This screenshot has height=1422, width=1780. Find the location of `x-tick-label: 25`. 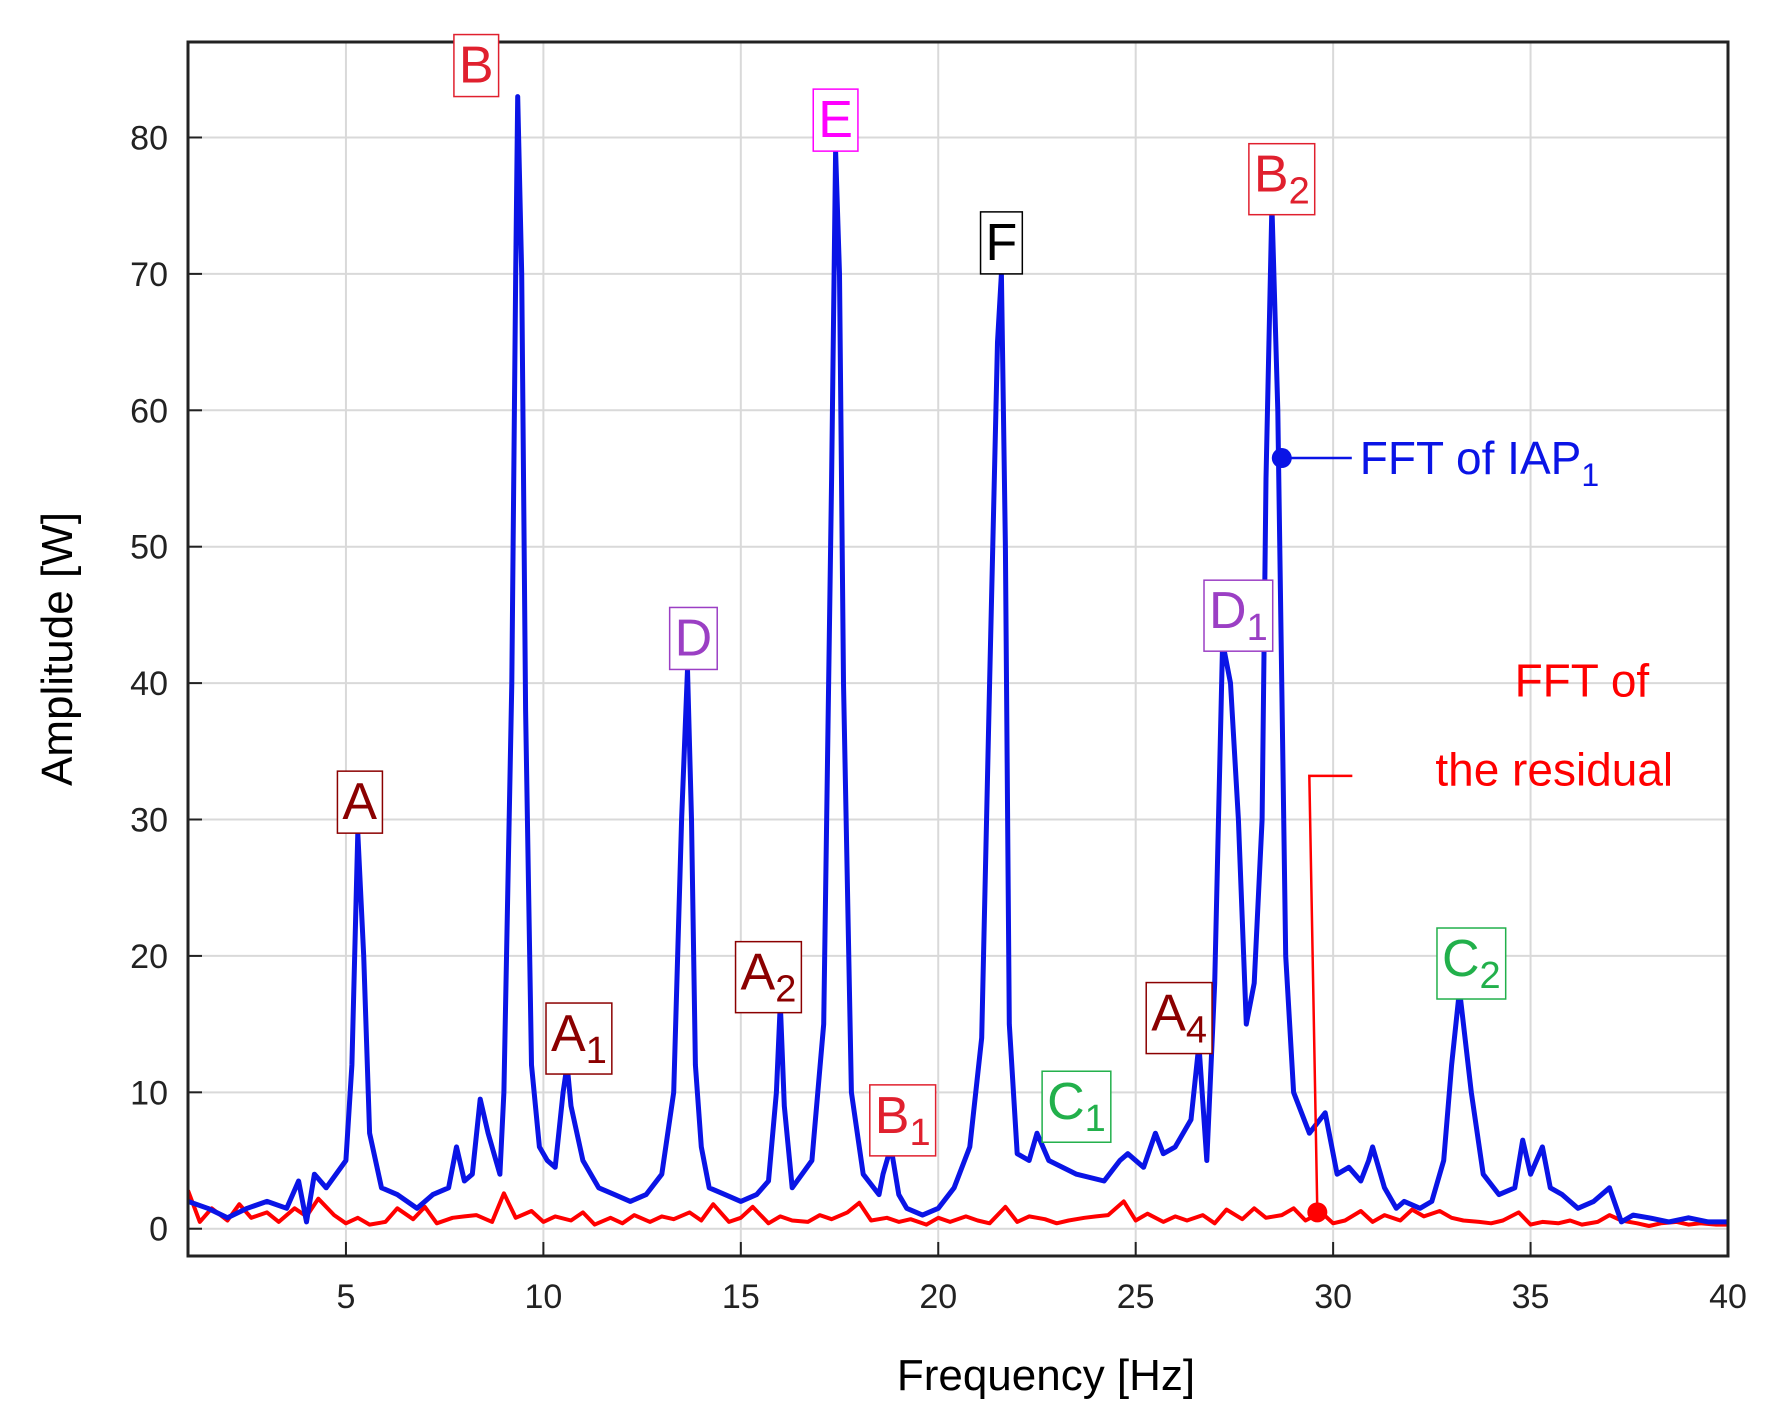

x-tick-label: 25 is located at coordinates (1136, 1297).